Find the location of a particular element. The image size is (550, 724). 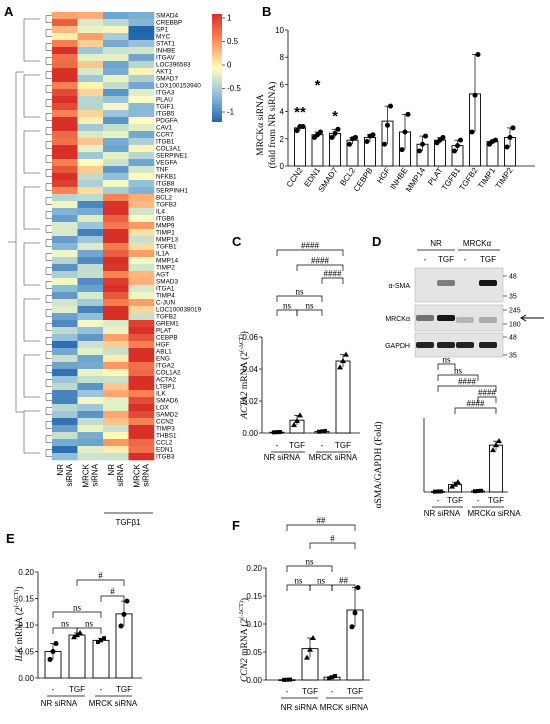

colorbar-tick-label: 0 is located at coordinates (229, 65).